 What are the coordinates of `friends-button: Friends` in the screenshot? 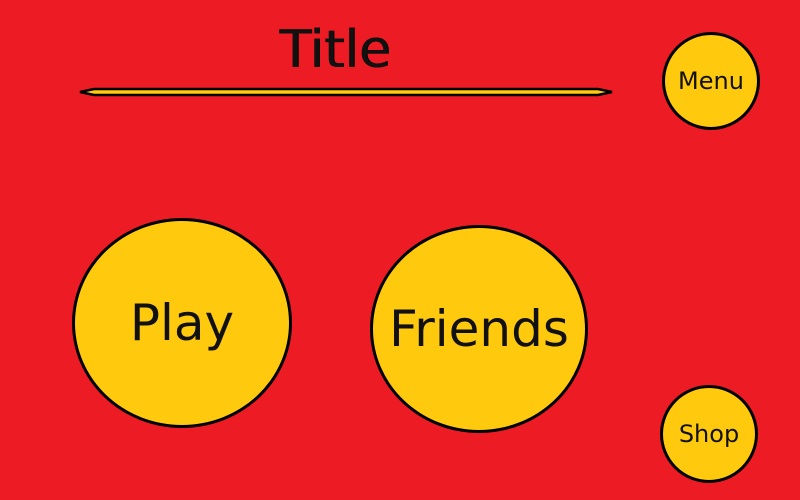 It's located at (479, 329).